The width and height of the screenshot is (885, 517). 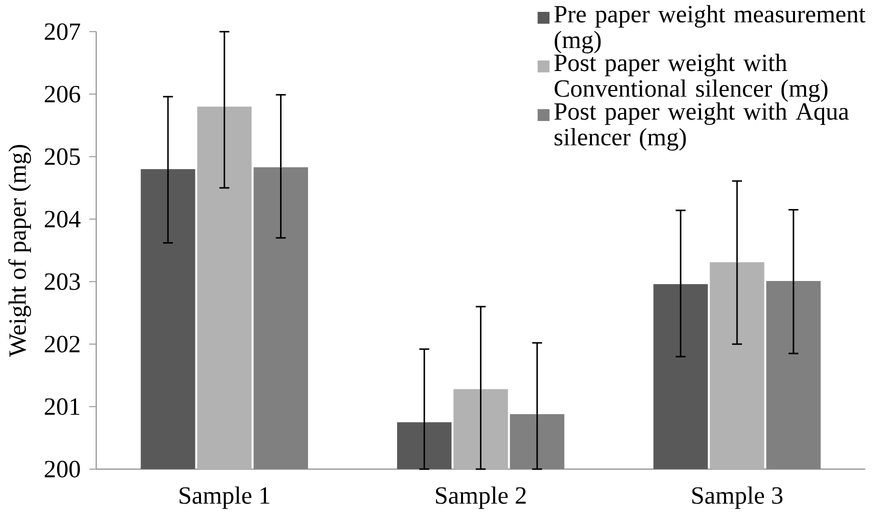 I want to click on y-tick-label: 202, so click(x=62, y=344).